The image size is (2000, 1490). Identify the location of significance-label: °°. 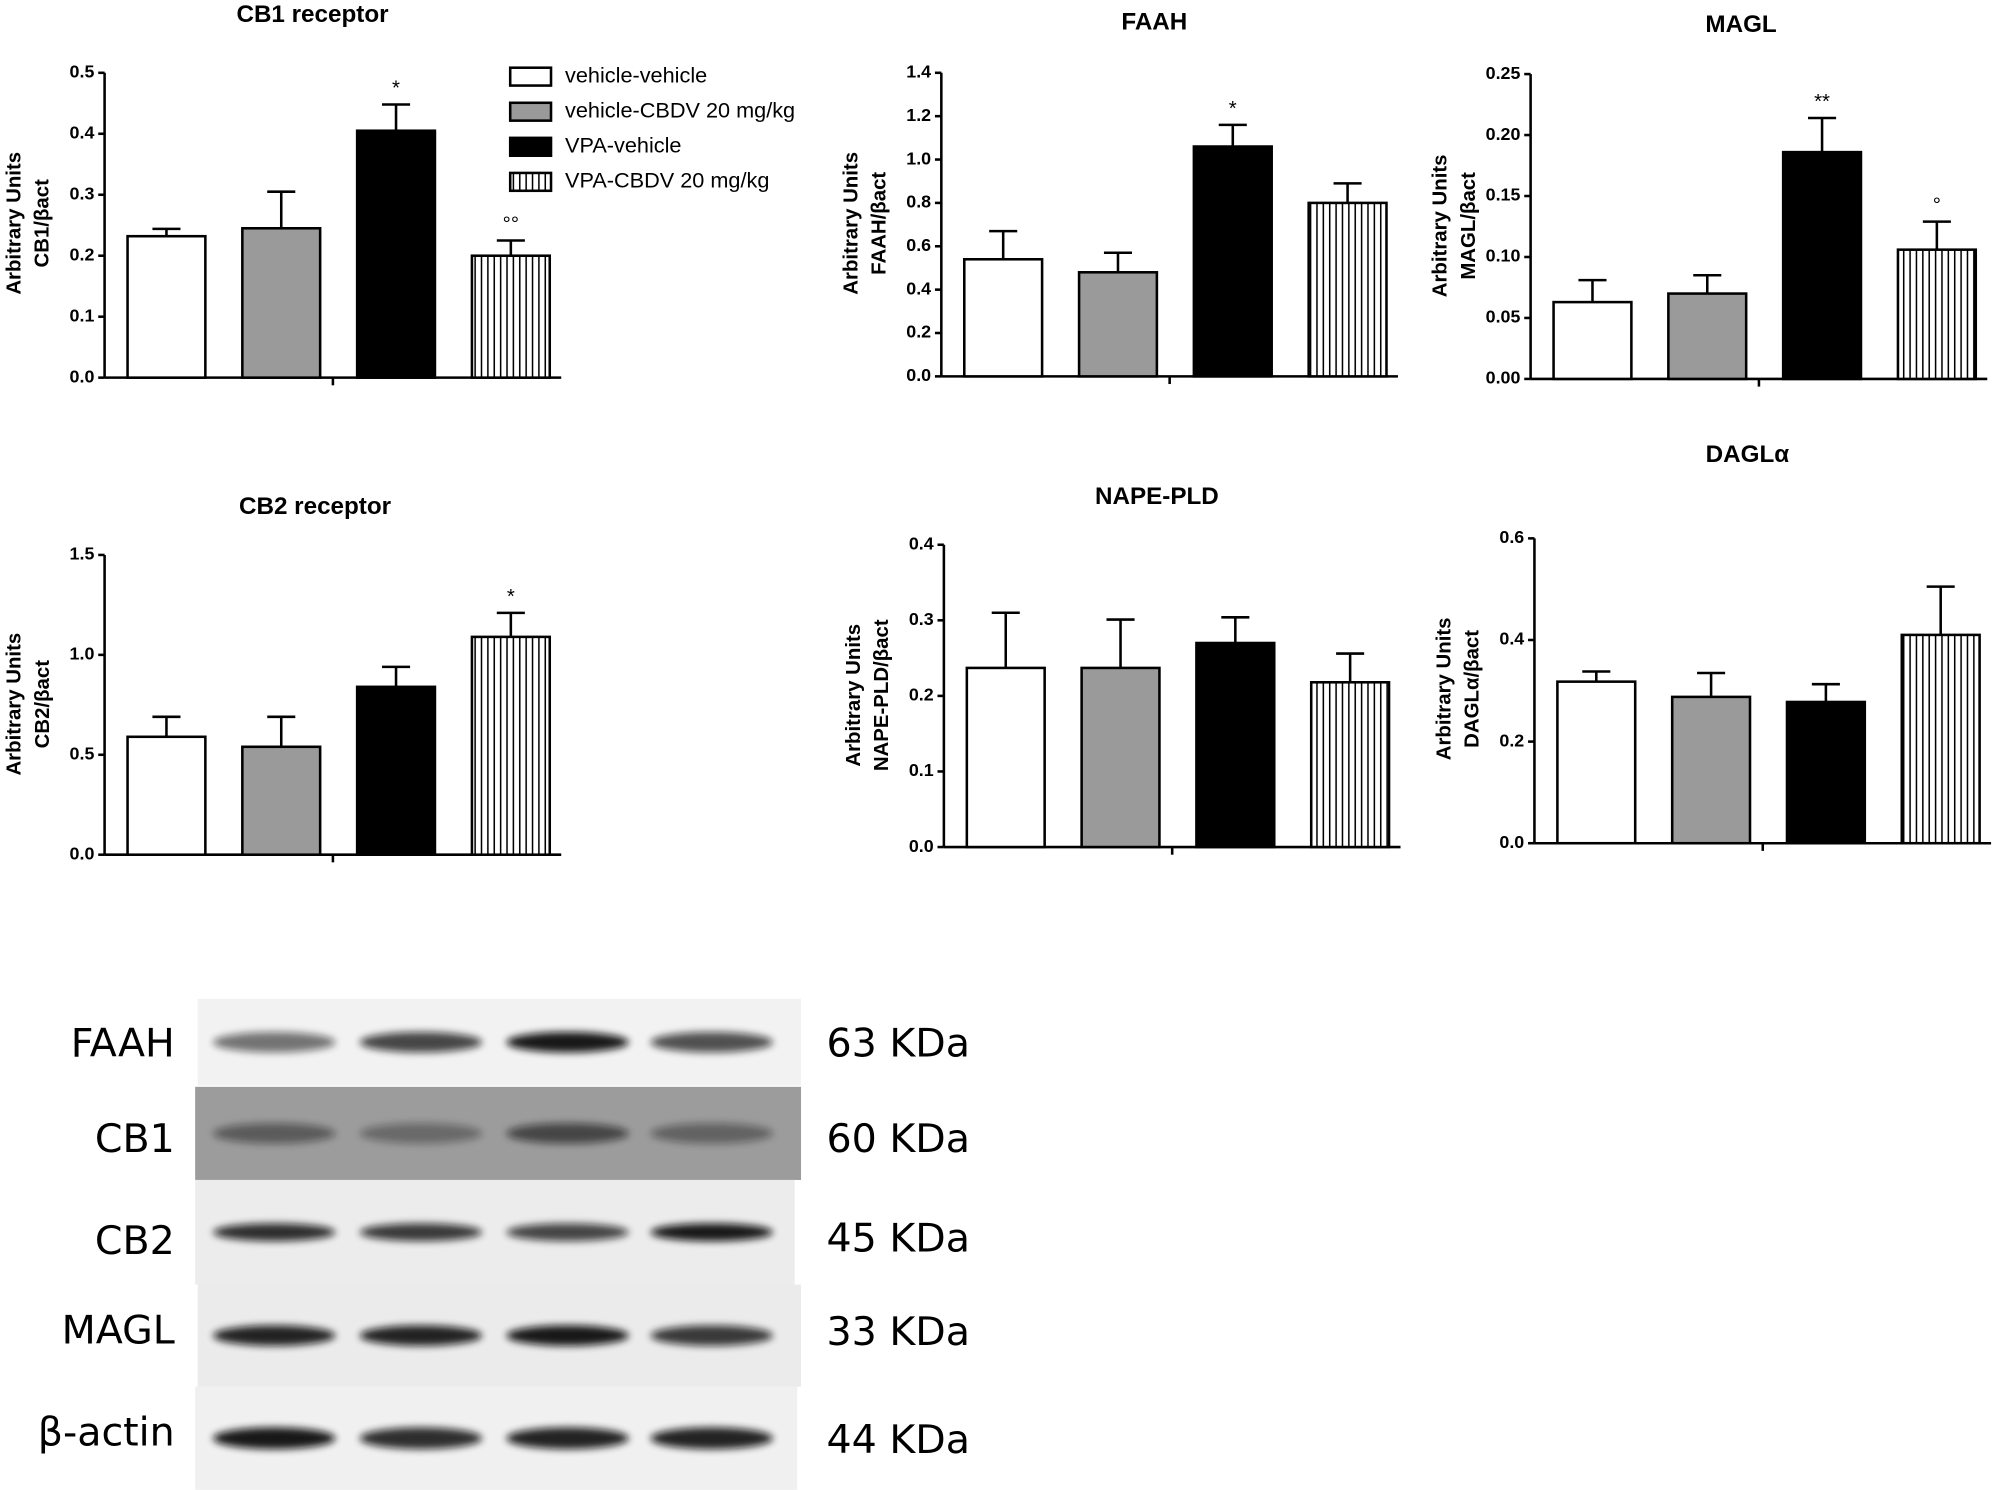
(511, 225).